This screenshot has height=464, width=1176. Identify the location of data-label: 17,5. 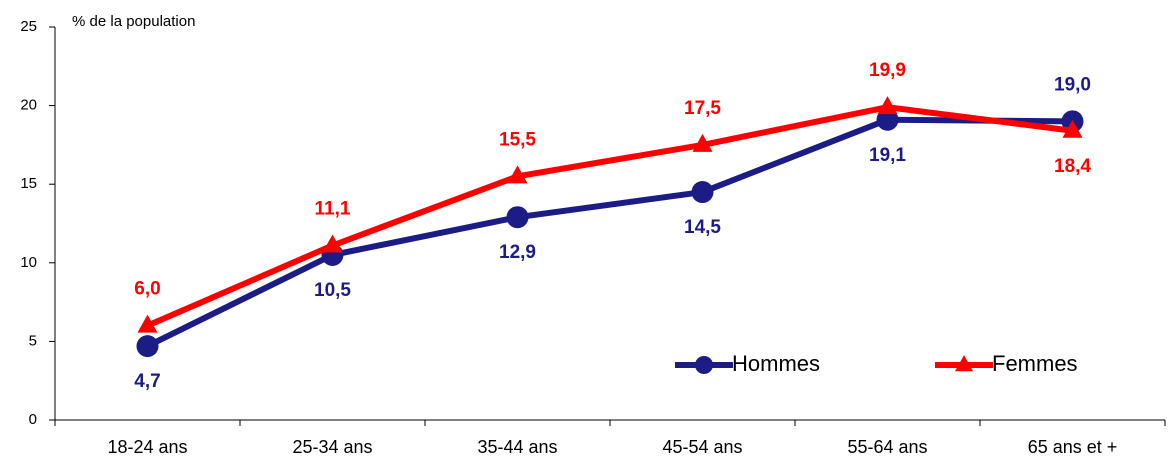
(702, 108).